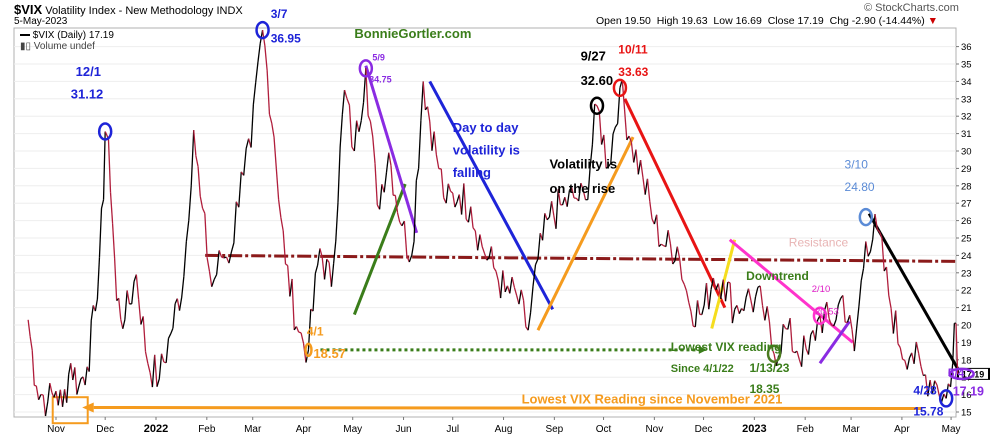 This screenshot has width=990, height=438. I want to click on marker-oct11, so click(620, 88).